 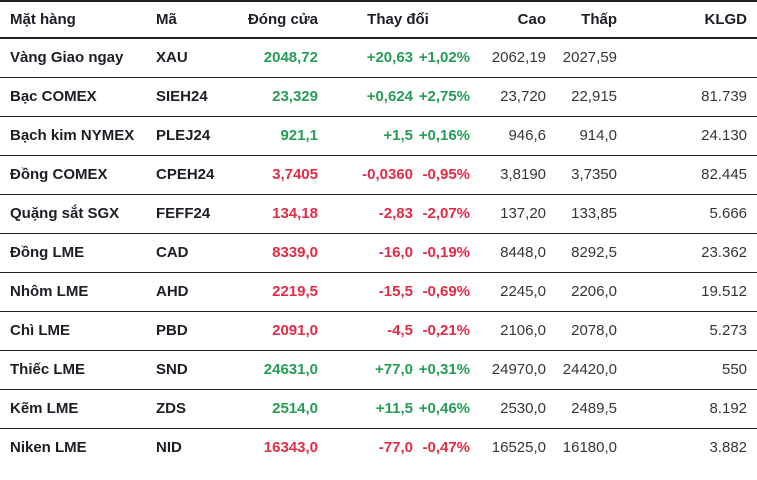 What do you see at coordinates (446, 330) in the screenshot?
I see `change-pct-cell: -0,21%` at bounding box center [446, 330].